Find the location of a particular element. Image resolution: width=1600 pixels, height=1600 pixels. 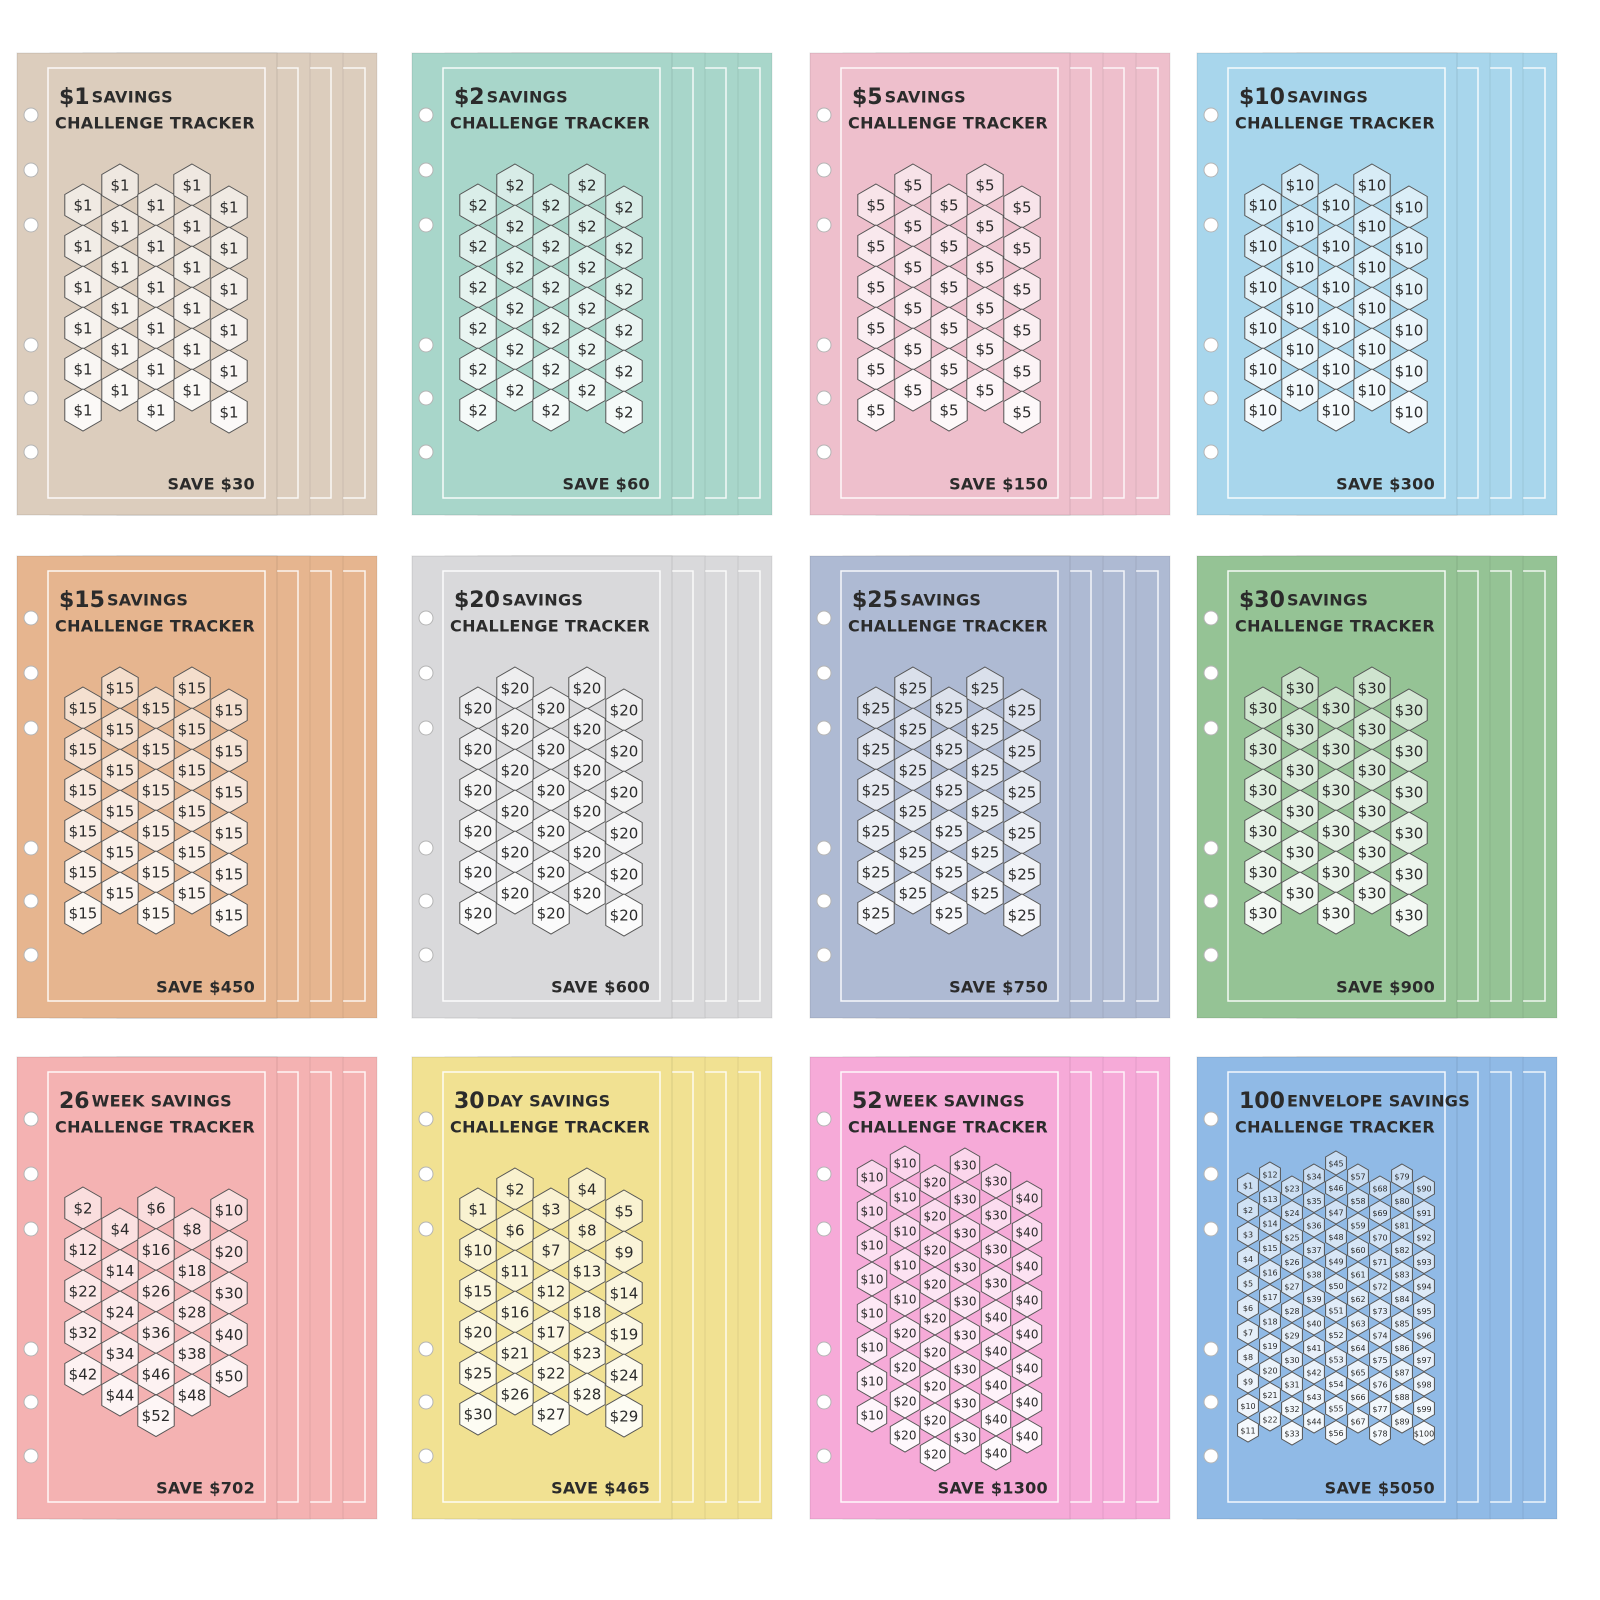

hex-label: $61 is located at coordinates (1357, 1275).